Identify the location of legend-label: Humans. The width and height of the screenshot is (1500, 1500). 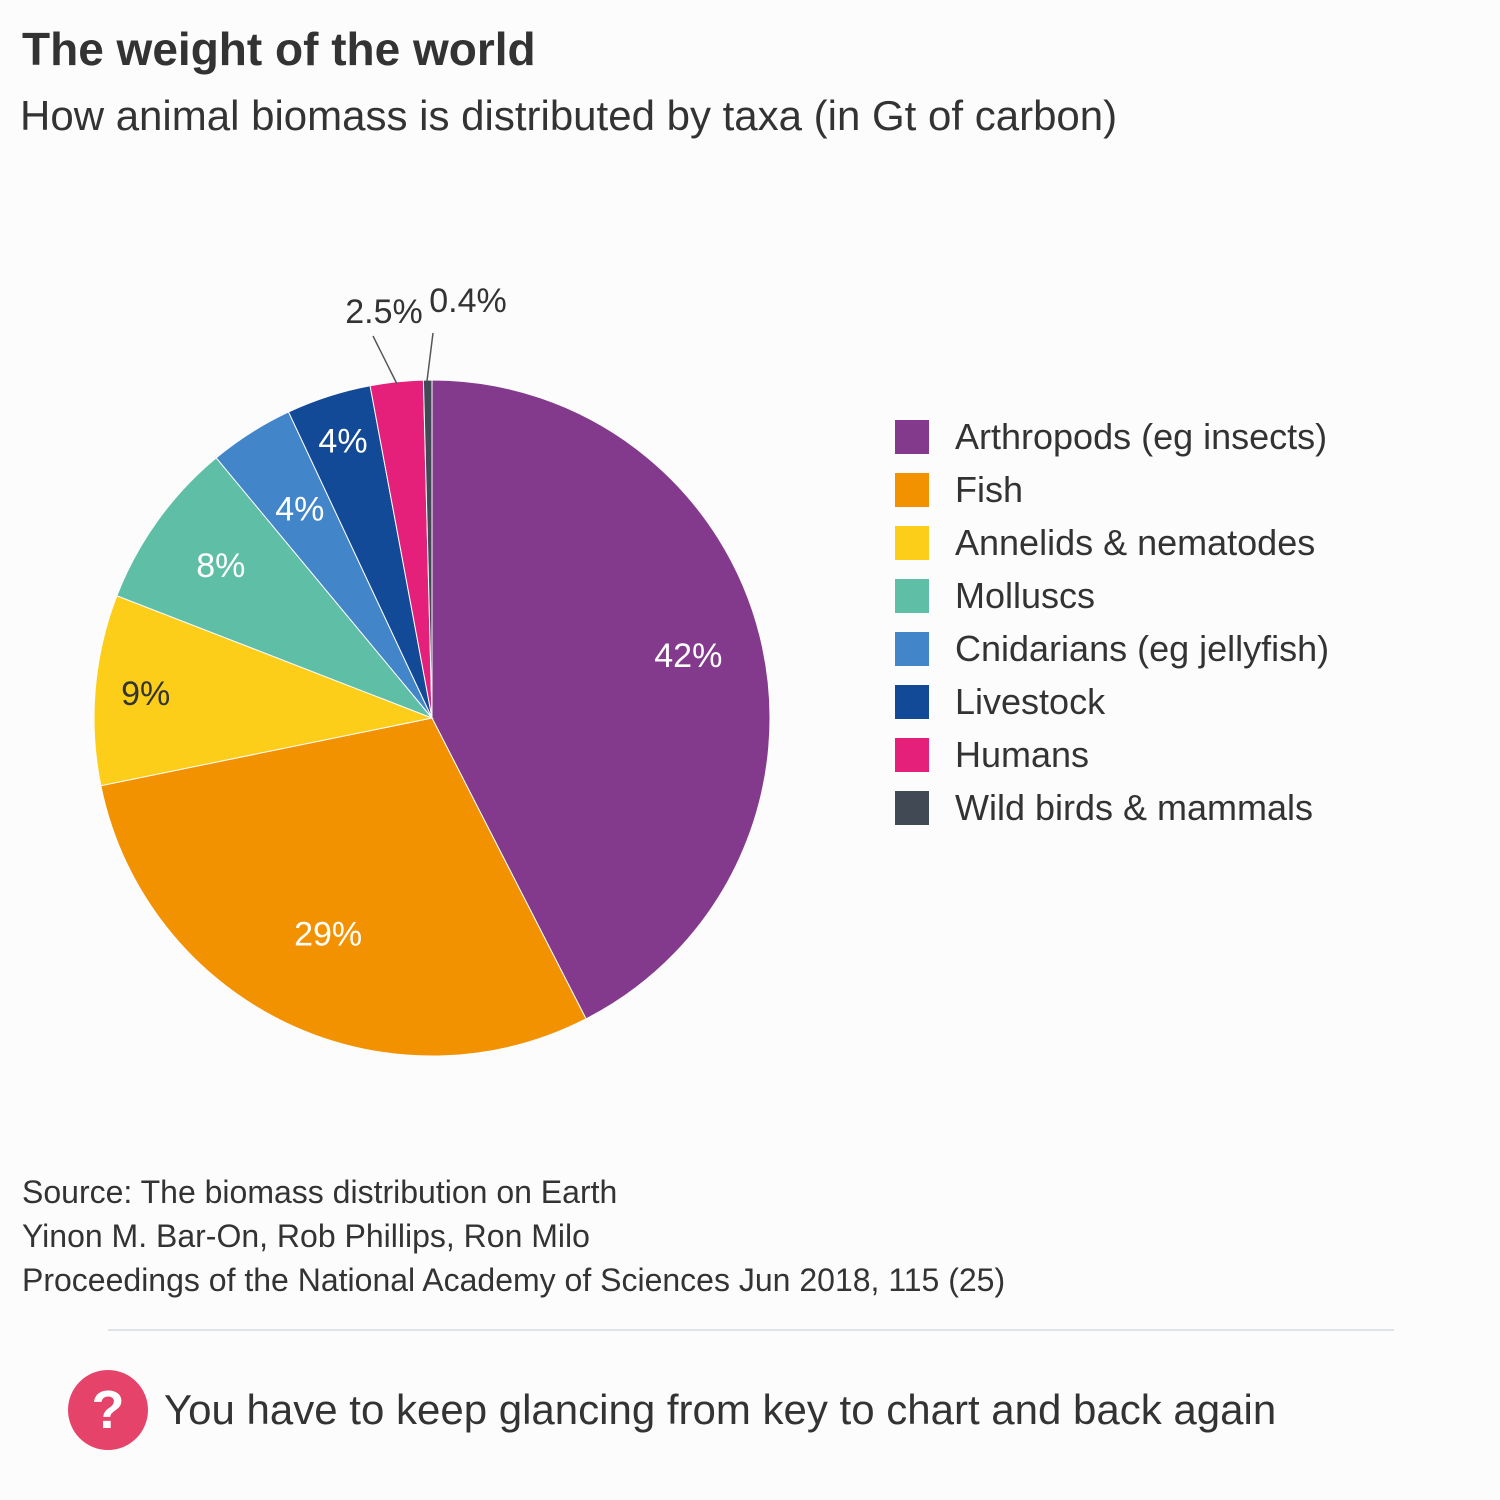
(1022, 754).